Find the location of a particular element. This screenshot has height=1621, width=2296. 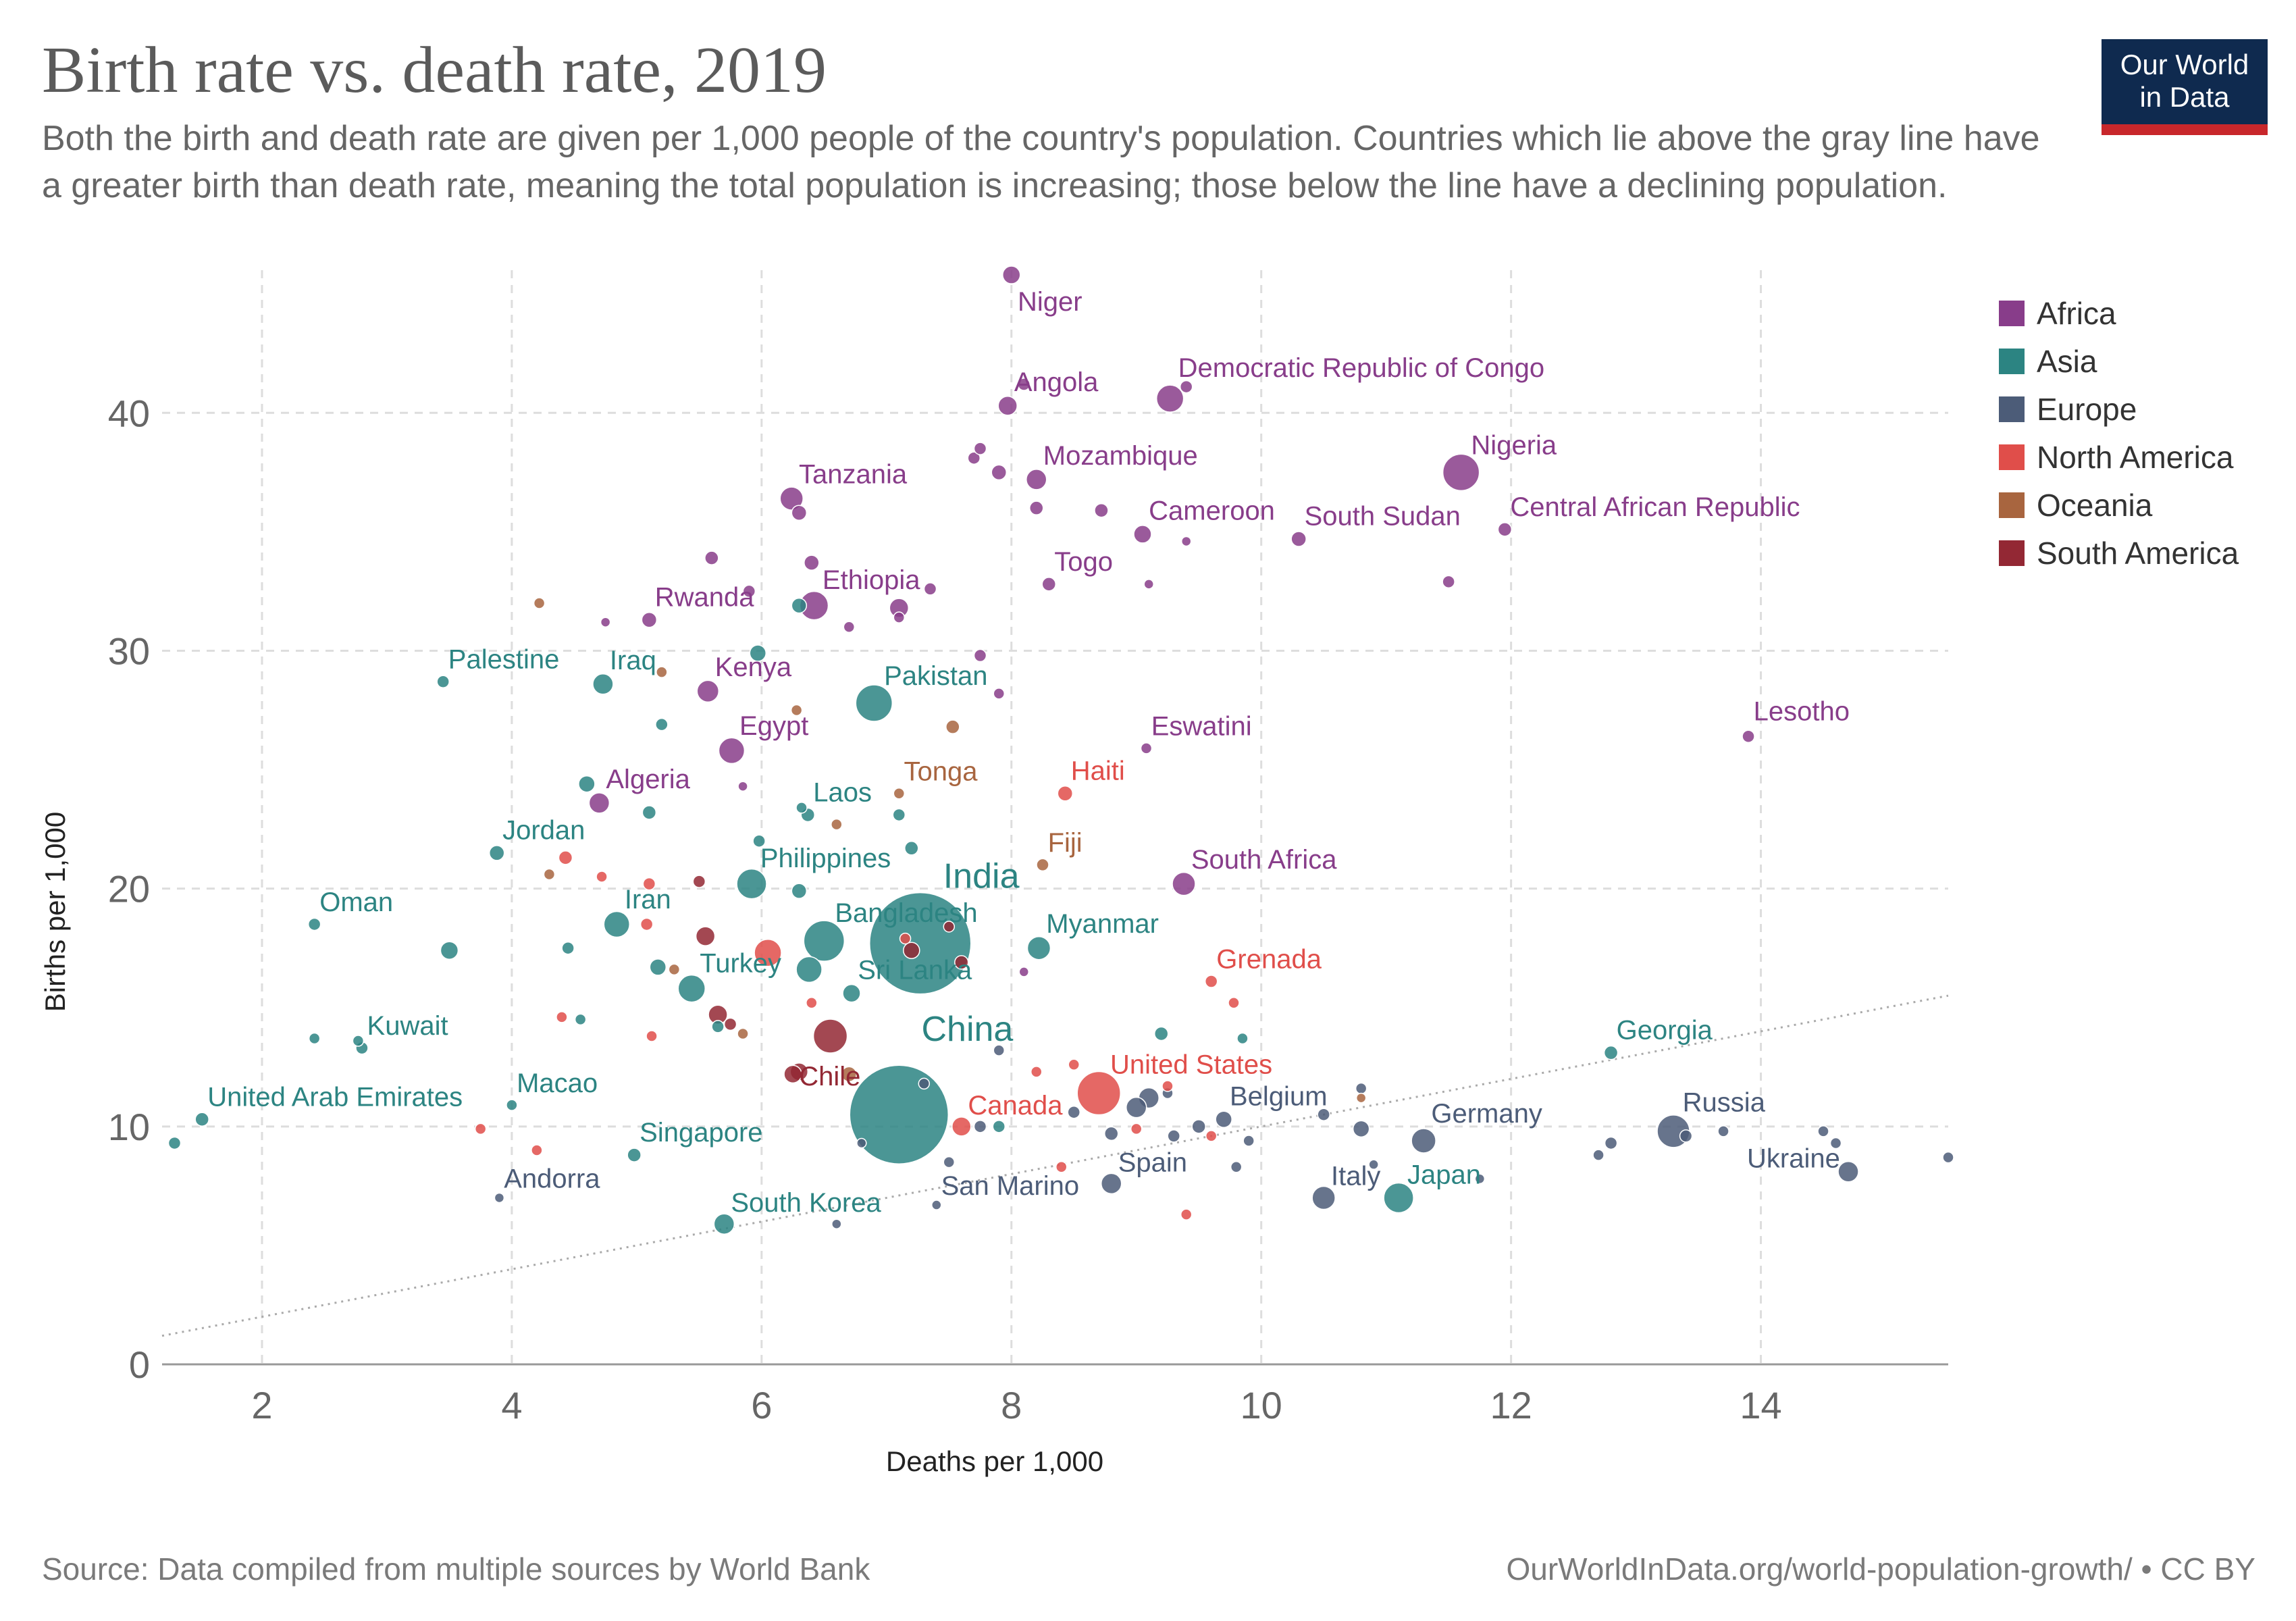

point-united-arab-emirates is located at coordinates (202, 1119).